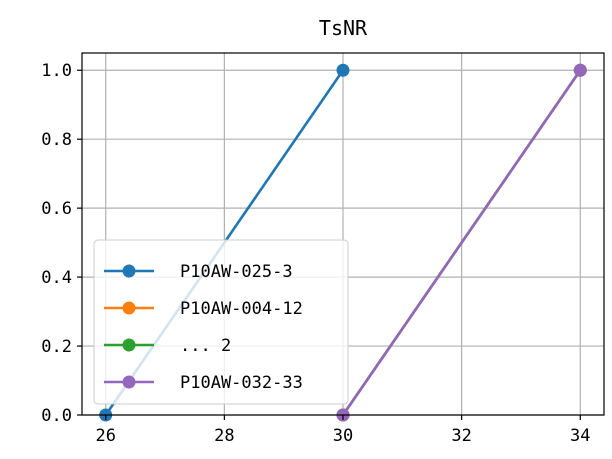  What do you see at coordinates (580, 436) in the screenshot?
I see `x-tick-label: 34` at bounding box center [580, 436].